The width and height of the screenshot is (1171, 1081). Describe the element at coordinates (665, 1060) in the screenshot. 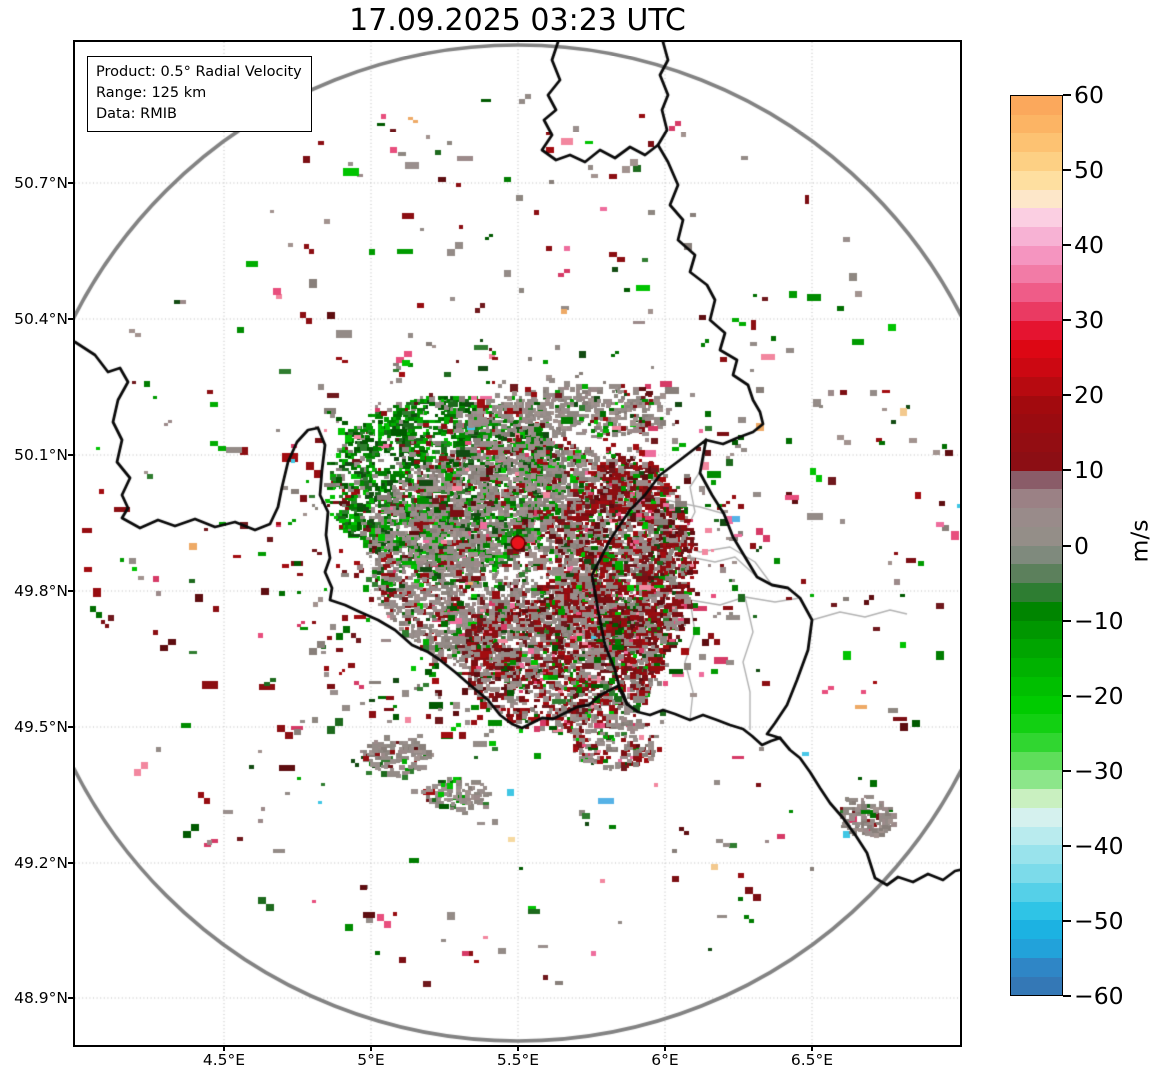

I see `x-tick-label: 6°E` at that location.